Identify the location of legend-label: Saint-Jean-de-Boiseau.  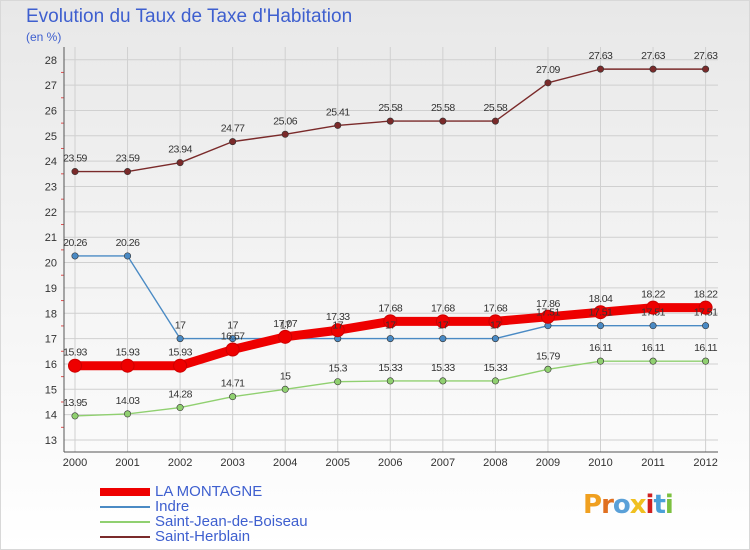
(231, 521).